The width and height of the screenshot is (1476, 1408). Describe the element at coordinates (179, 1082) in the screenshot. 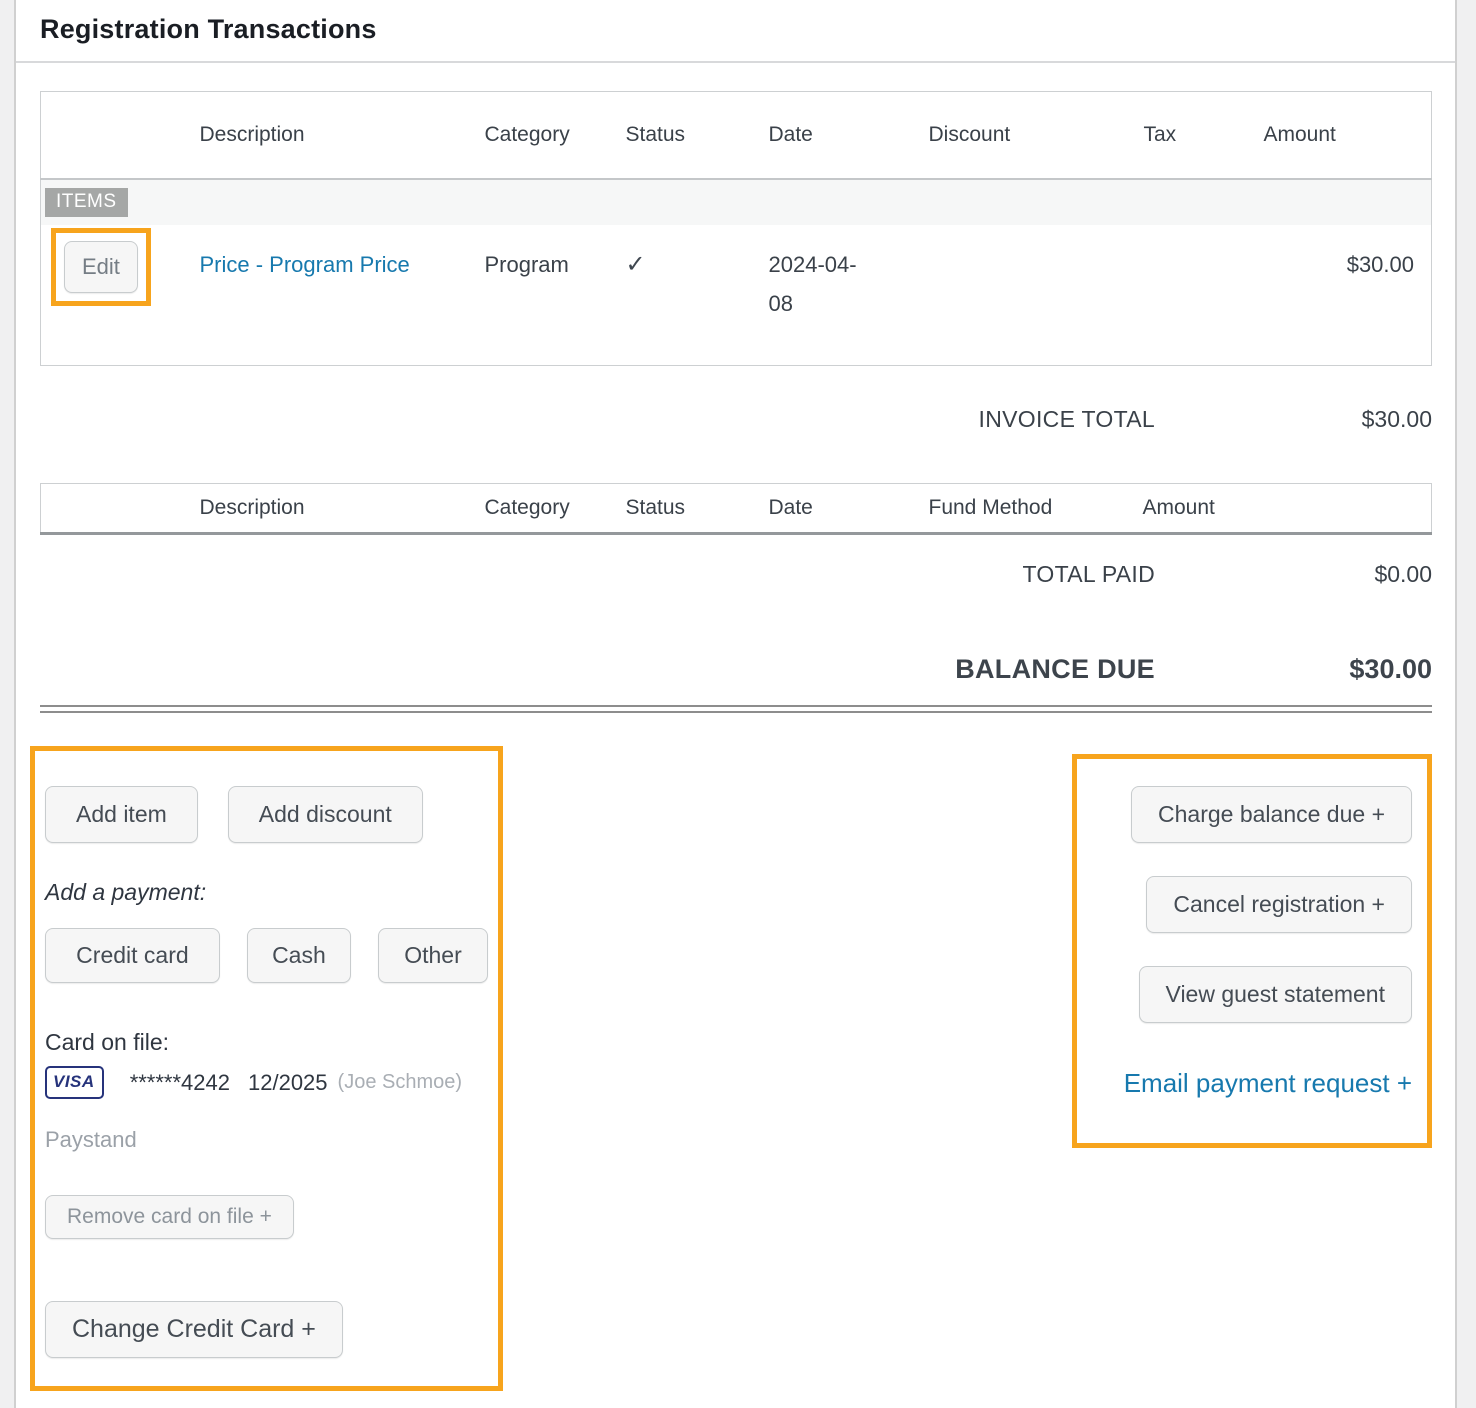

I see `card-number: ******4242` at that location.